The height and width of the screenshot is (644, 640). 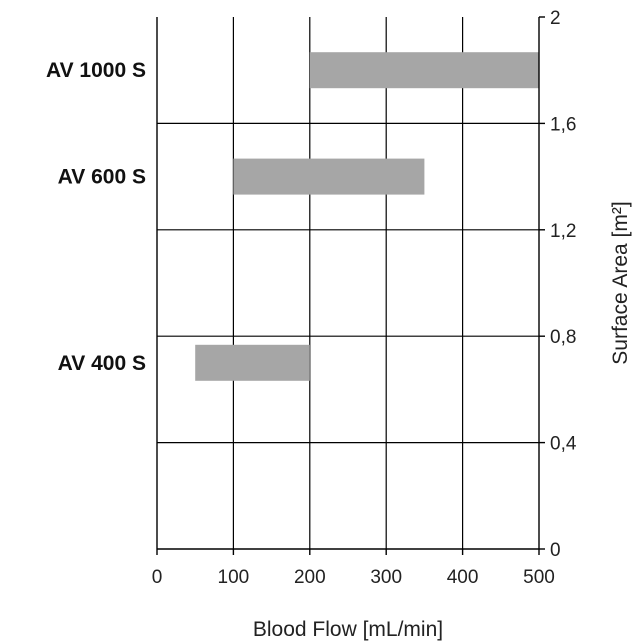 I want to click on x-axis-label: Blood Flow [mL/min], so click(x=348, y=629).